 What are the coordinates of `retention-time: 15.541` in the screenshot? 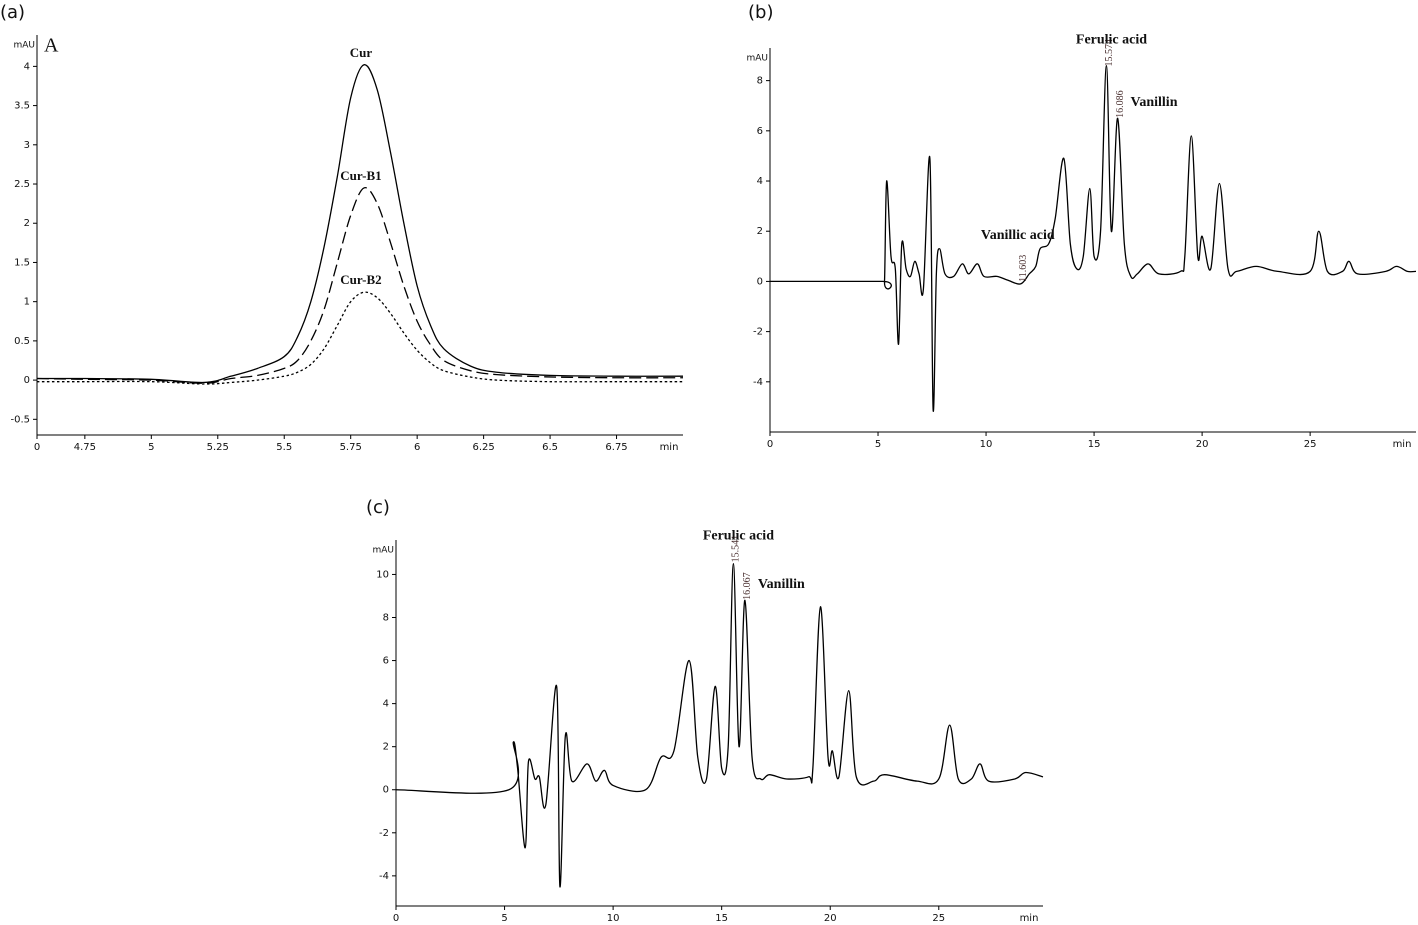 It's located at (736, 549).